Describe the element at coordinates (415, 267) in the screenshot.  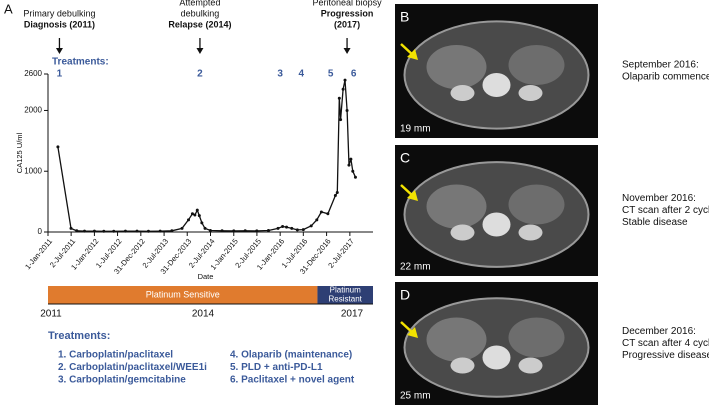
I see `scan-measure: 22 mm` at that location.